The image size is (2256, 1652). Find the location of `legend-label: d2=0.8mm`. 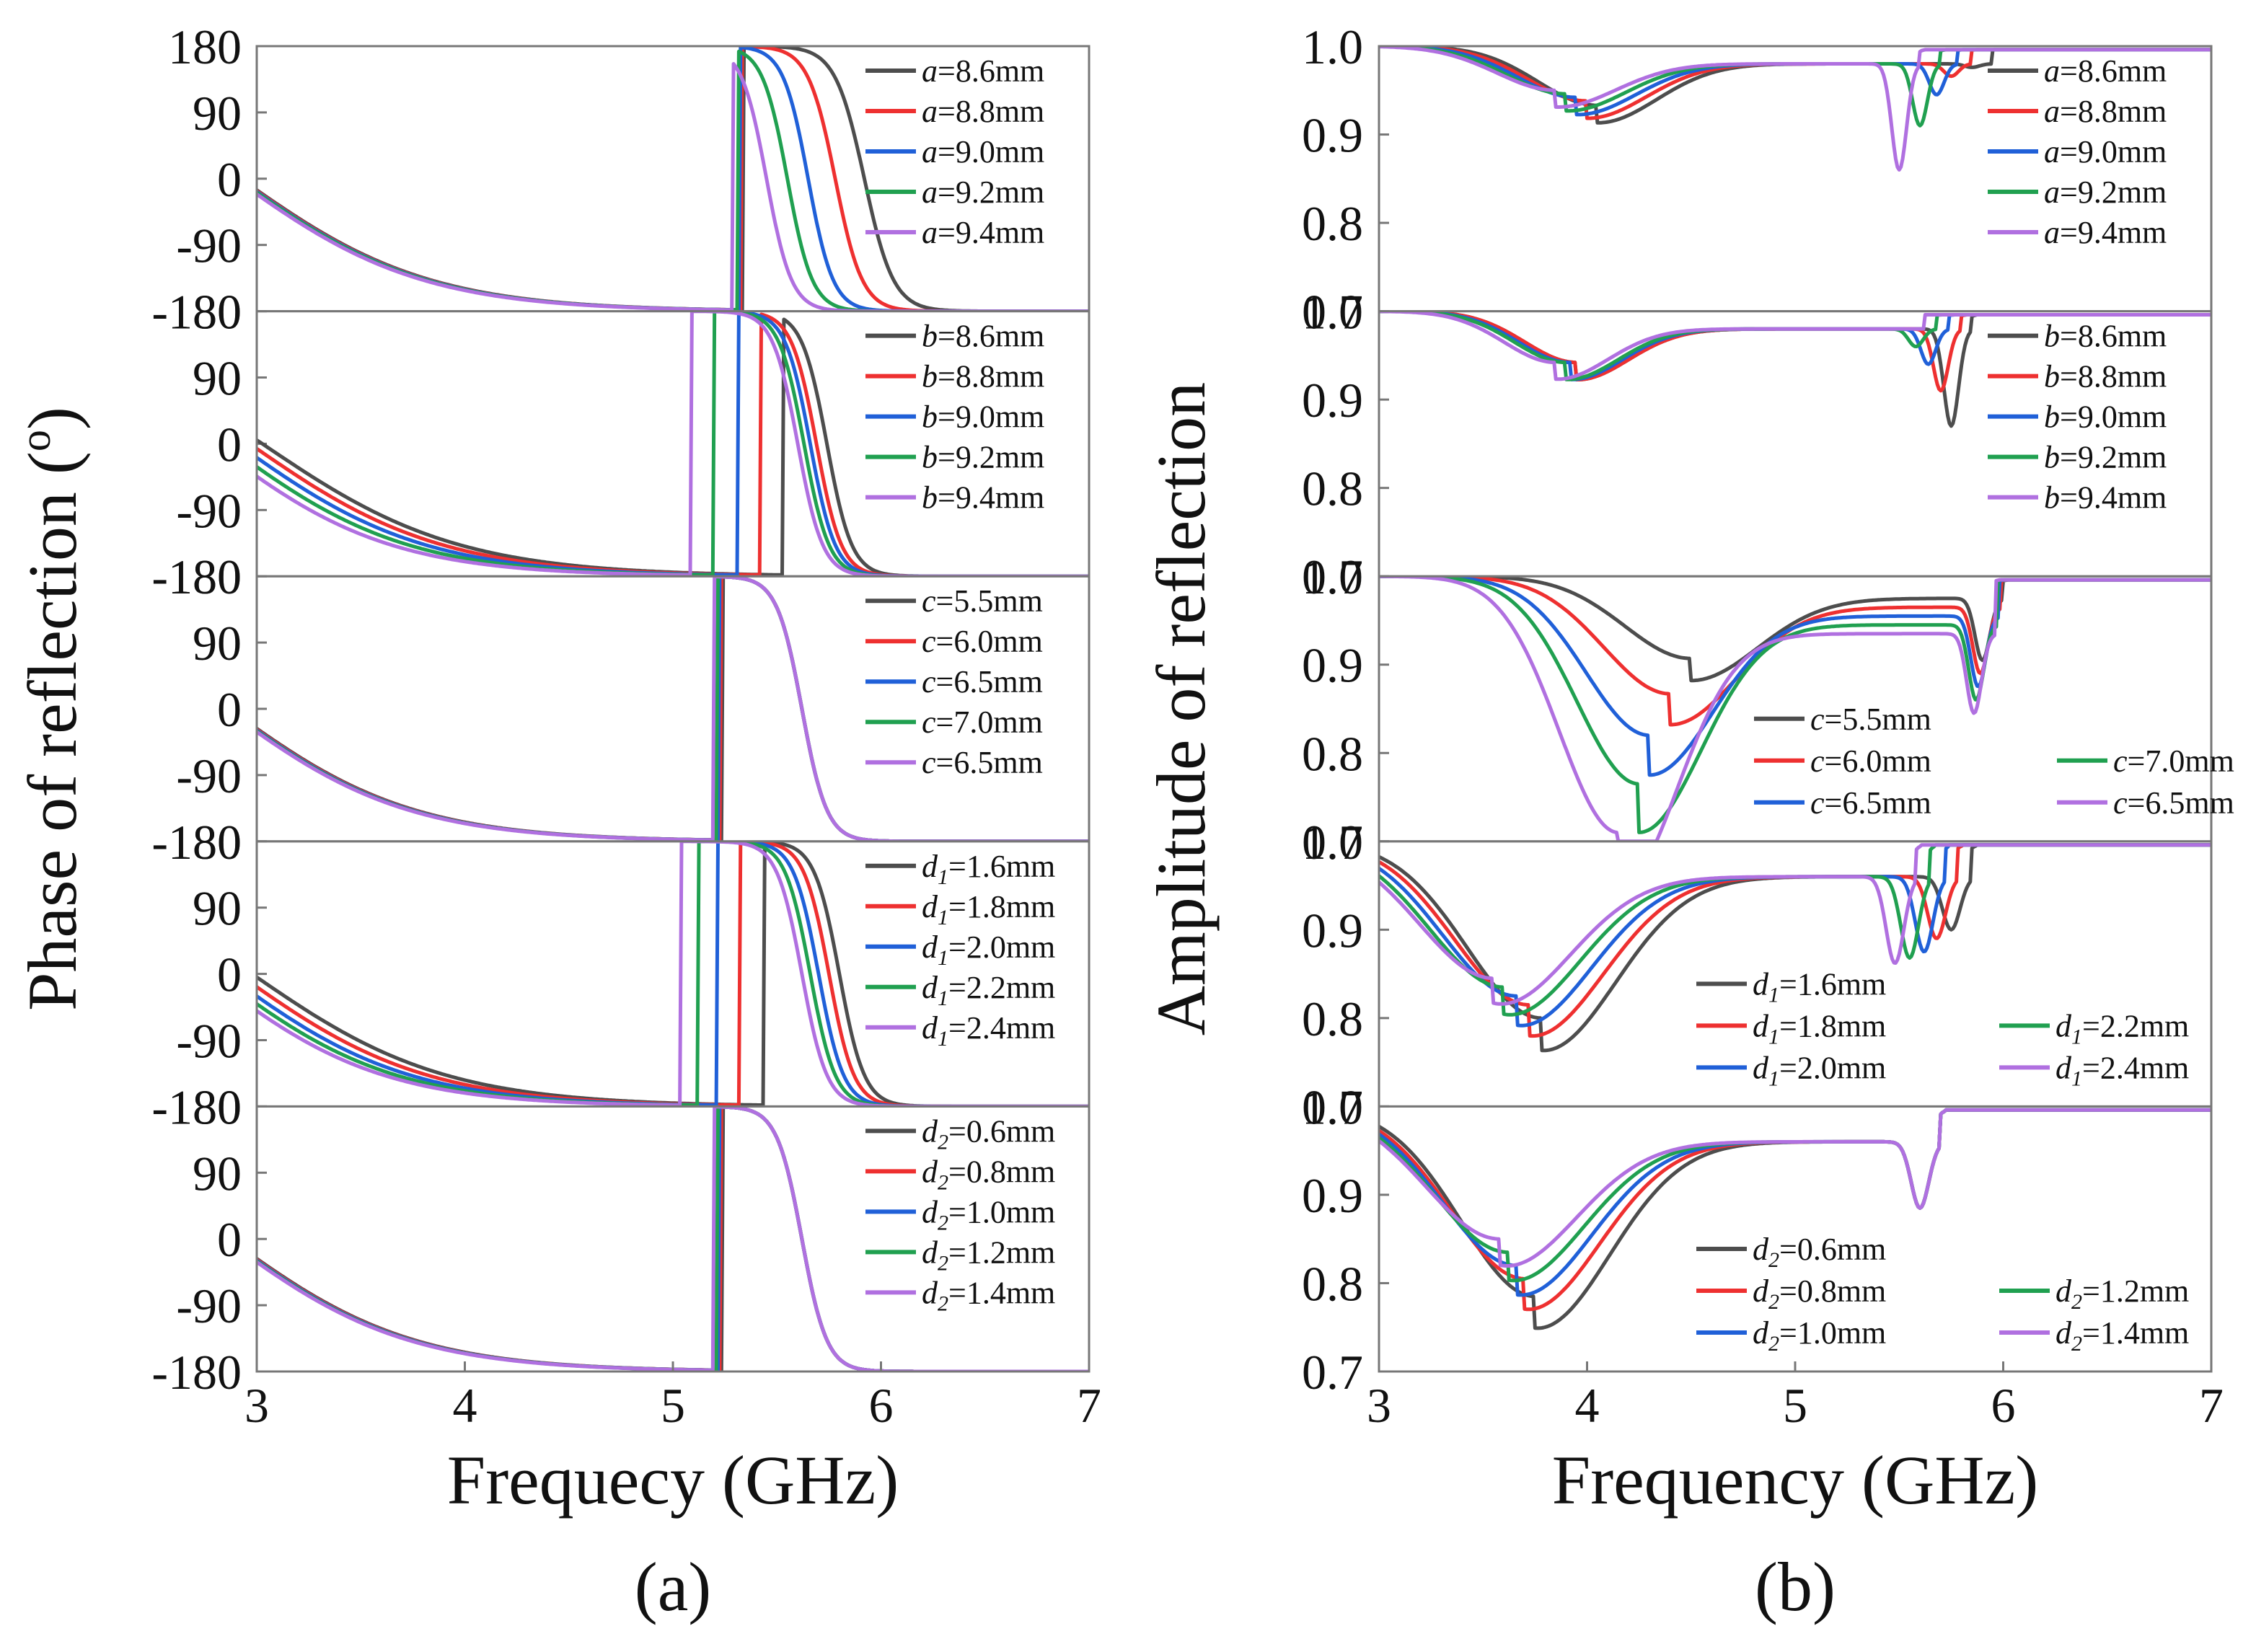

legend-label: d2=0.8mm is located at coordinates (988, 1174).